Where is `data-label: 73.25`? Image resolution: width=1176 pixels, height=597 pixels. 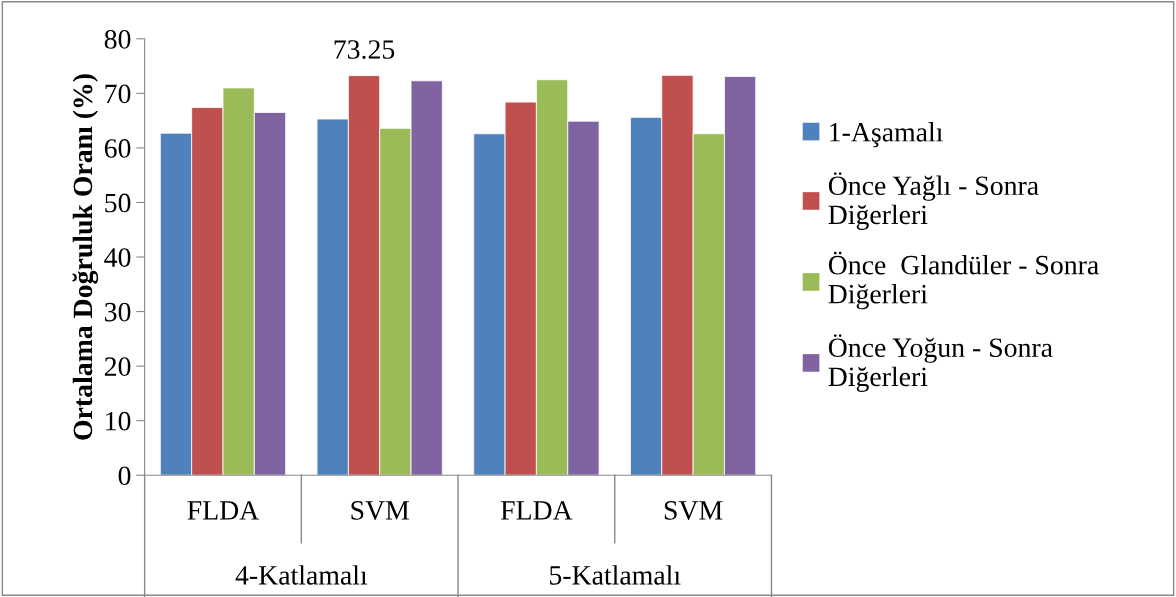 data-label: 73.25 is located at coordinates (364, 49).